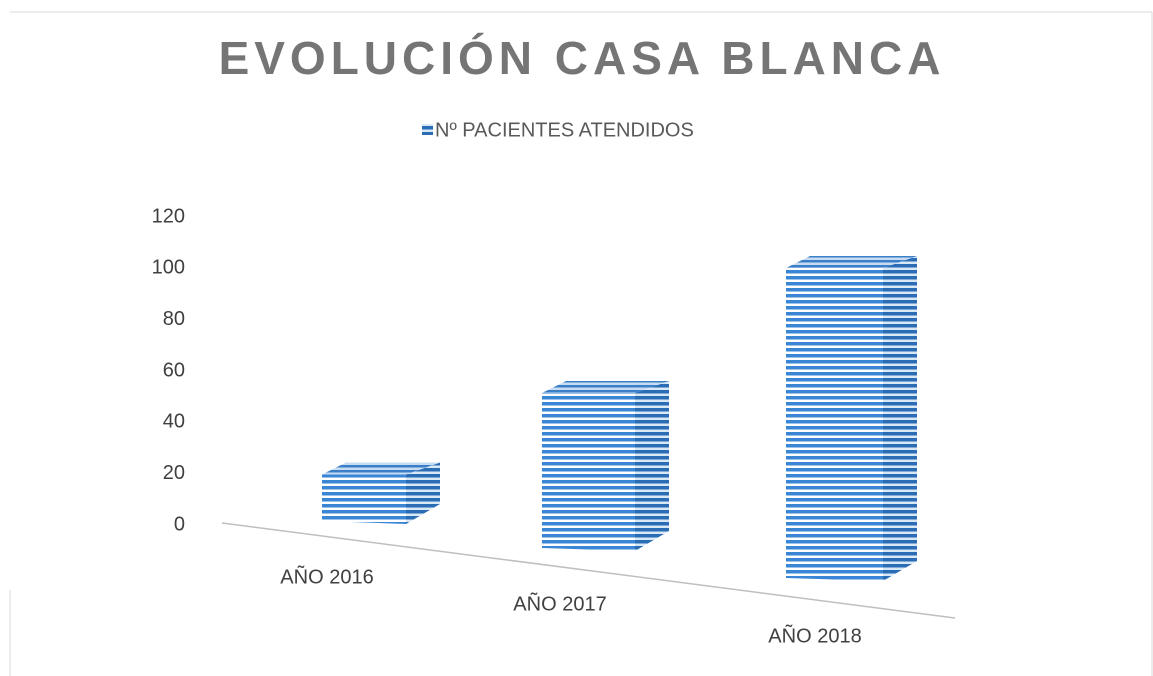 This screenshot has height=676, width=1153. I want to click on x-tick-label: AÑO 2018, so click(814, 635).